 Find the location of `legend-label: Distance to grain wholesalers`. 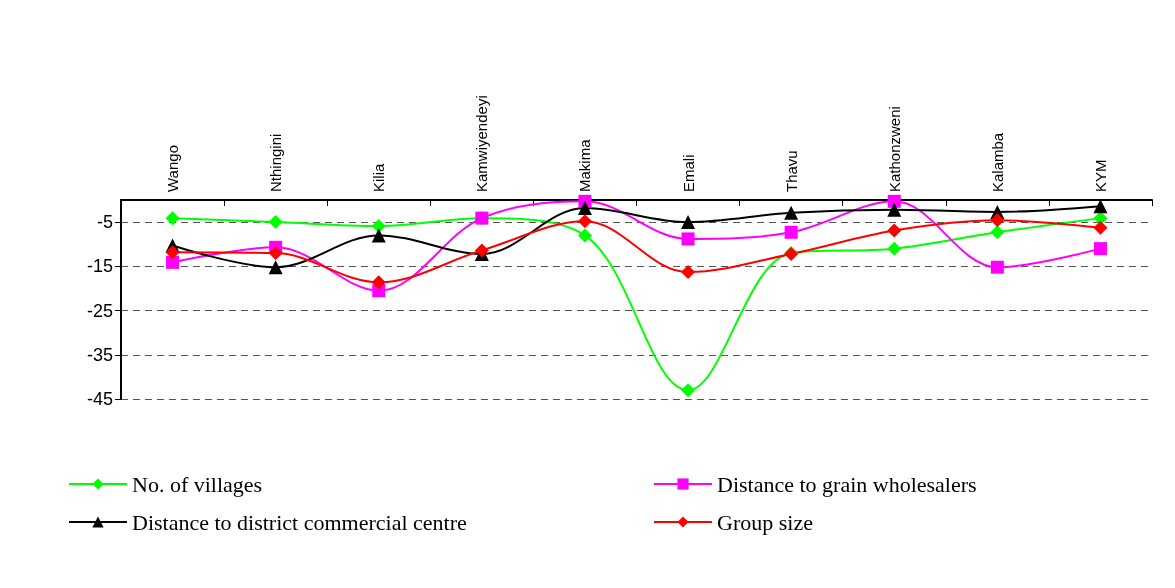

legend-label: Distance to grain wholesalers is located at coordinates (847, 484).